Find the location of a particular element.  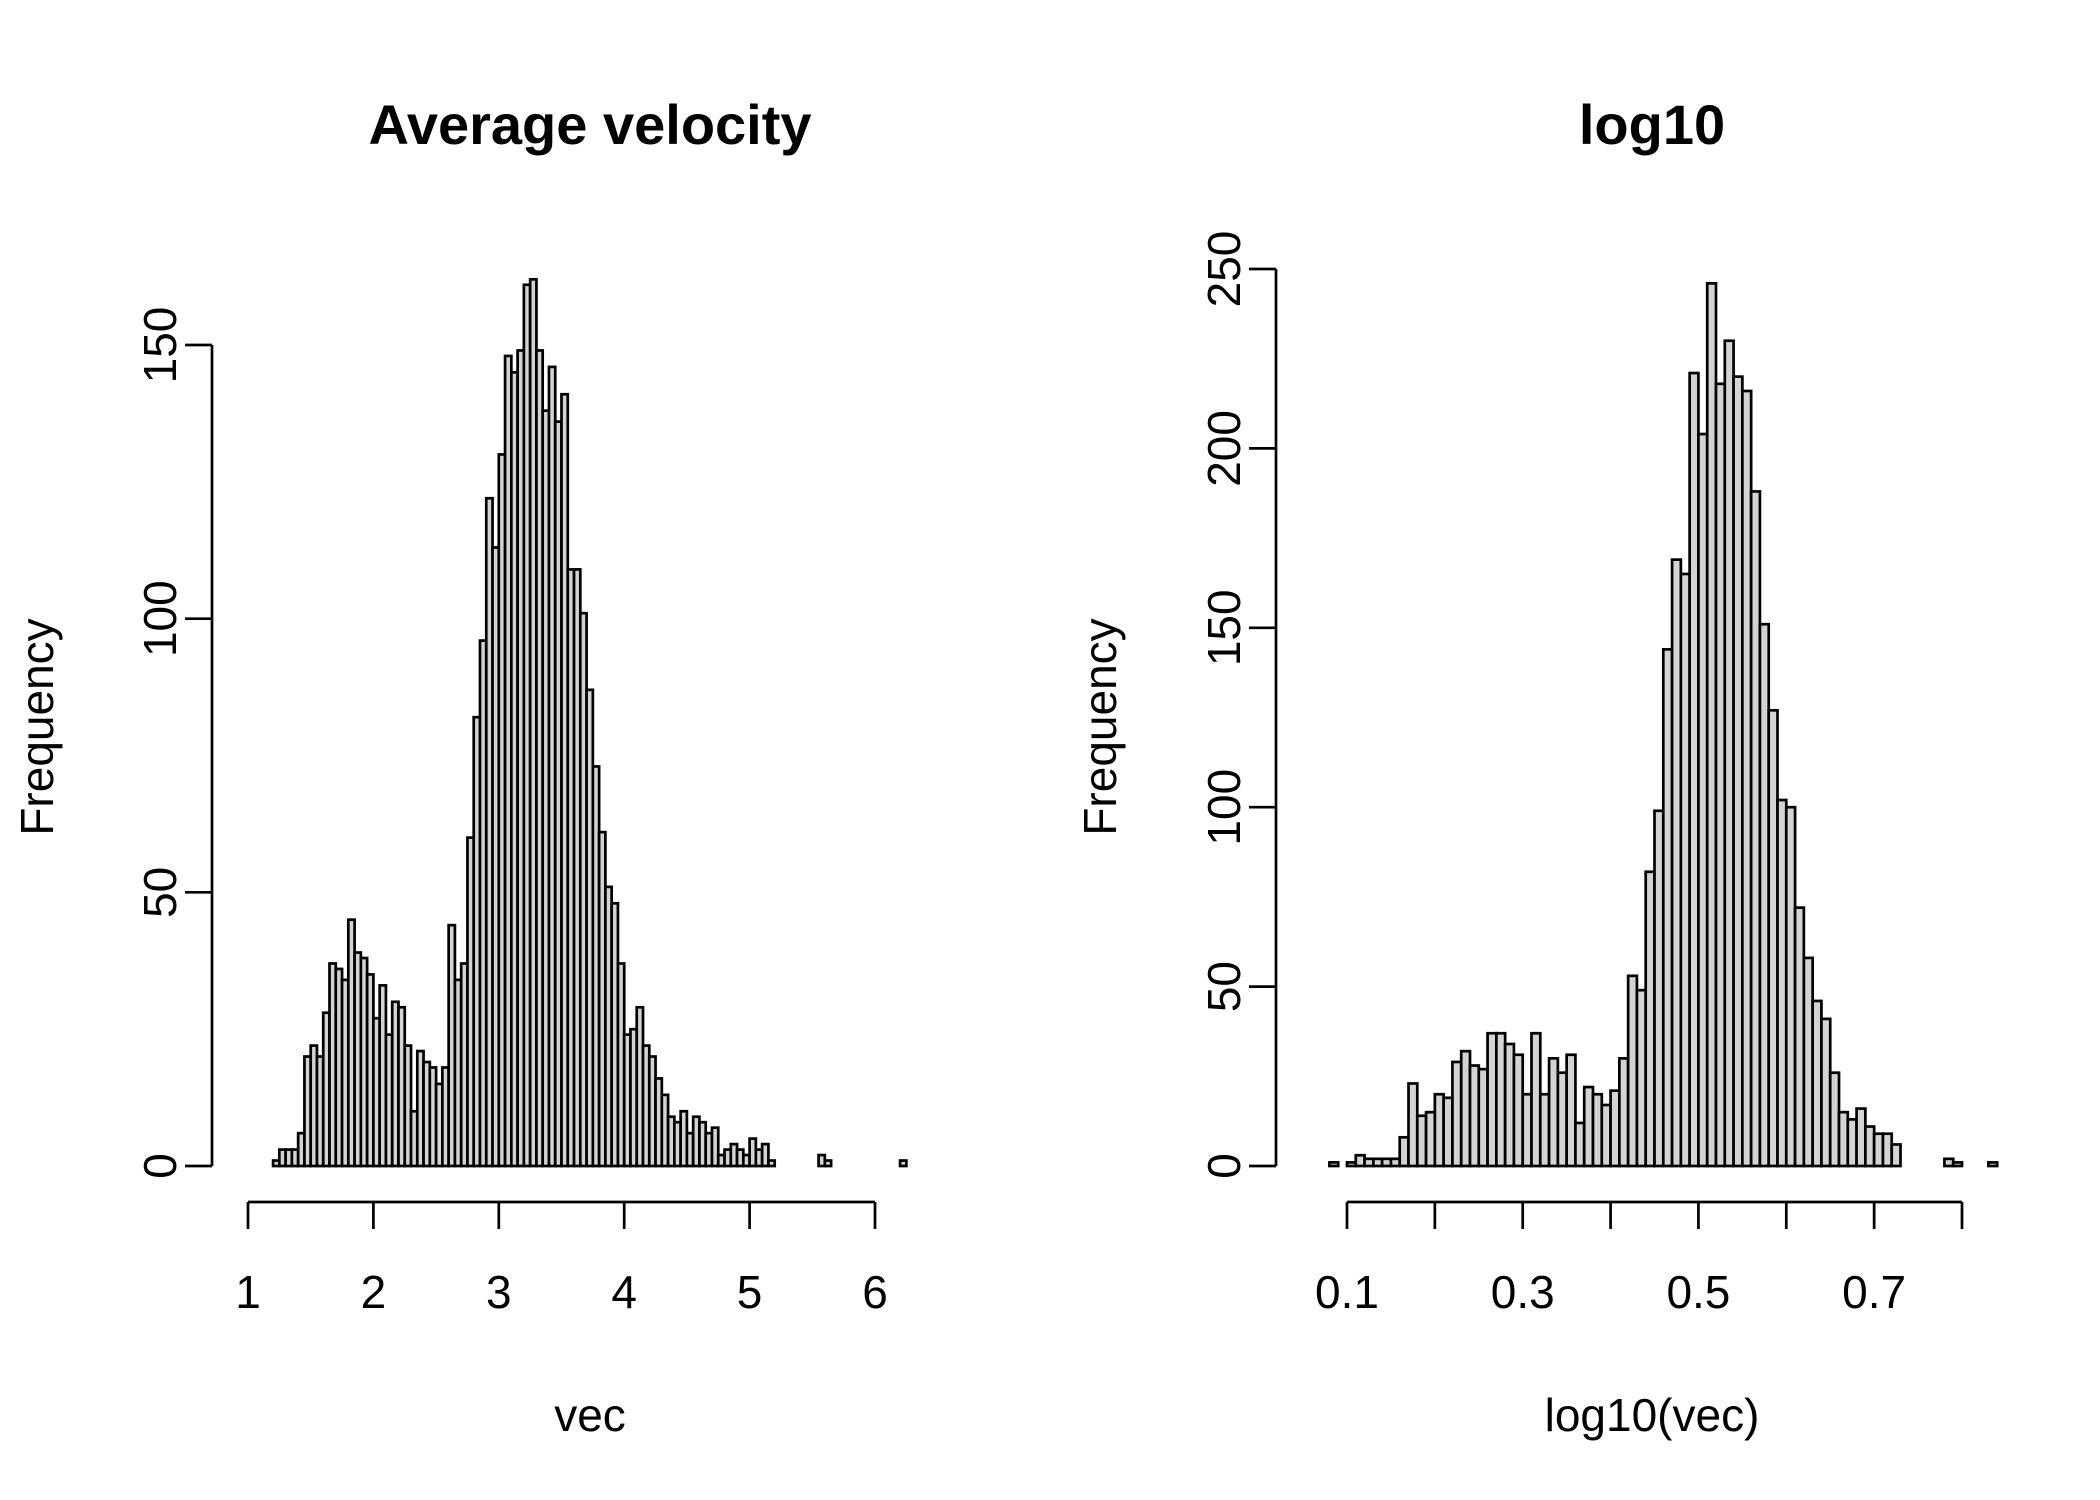

x-tick-label: 6 is located at coordinates (875, 1292).